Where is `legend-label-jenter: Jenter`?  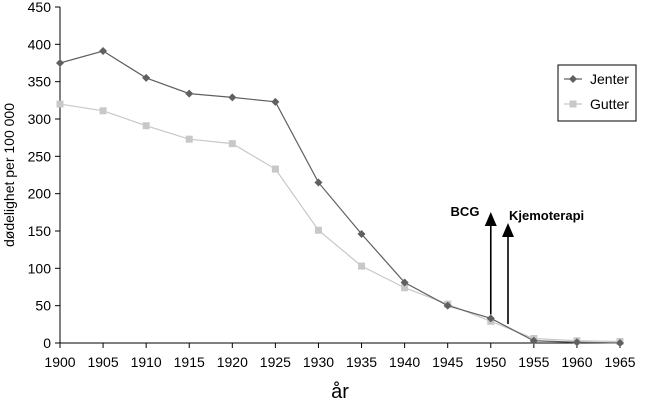
legend-label-jenter: Jenter is located at coordinates (609, 79).